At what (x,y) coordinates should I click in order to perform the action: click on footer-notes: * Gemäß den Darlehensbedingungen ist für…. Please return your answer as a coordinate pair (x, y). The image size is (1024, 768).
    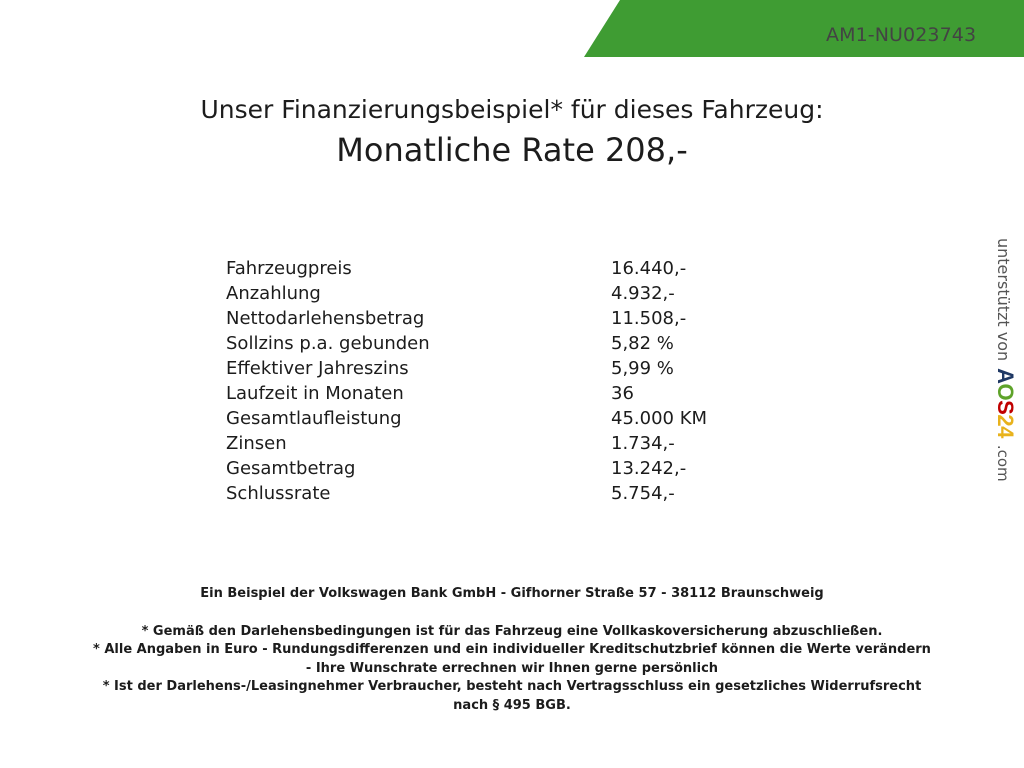
    Looking at the image, I should click on (512, 669).